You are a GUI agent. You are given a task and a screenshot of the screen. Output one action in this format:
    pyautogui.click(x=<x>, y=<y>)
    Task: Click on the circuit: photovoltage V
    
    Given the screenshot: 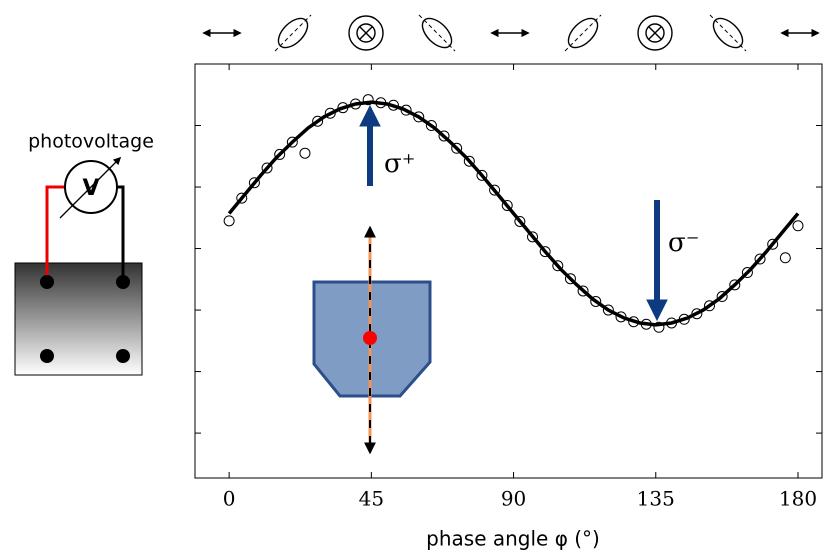 What is the action you would take?
    pyautogui.click(x=84, y=253)
    